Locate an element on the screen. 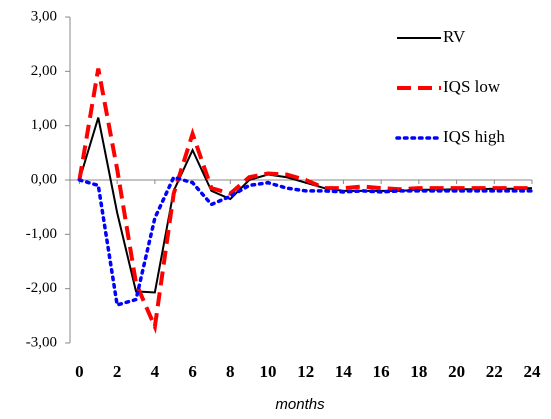  x-tick-label: 18 is located at coordinates (418, 371).